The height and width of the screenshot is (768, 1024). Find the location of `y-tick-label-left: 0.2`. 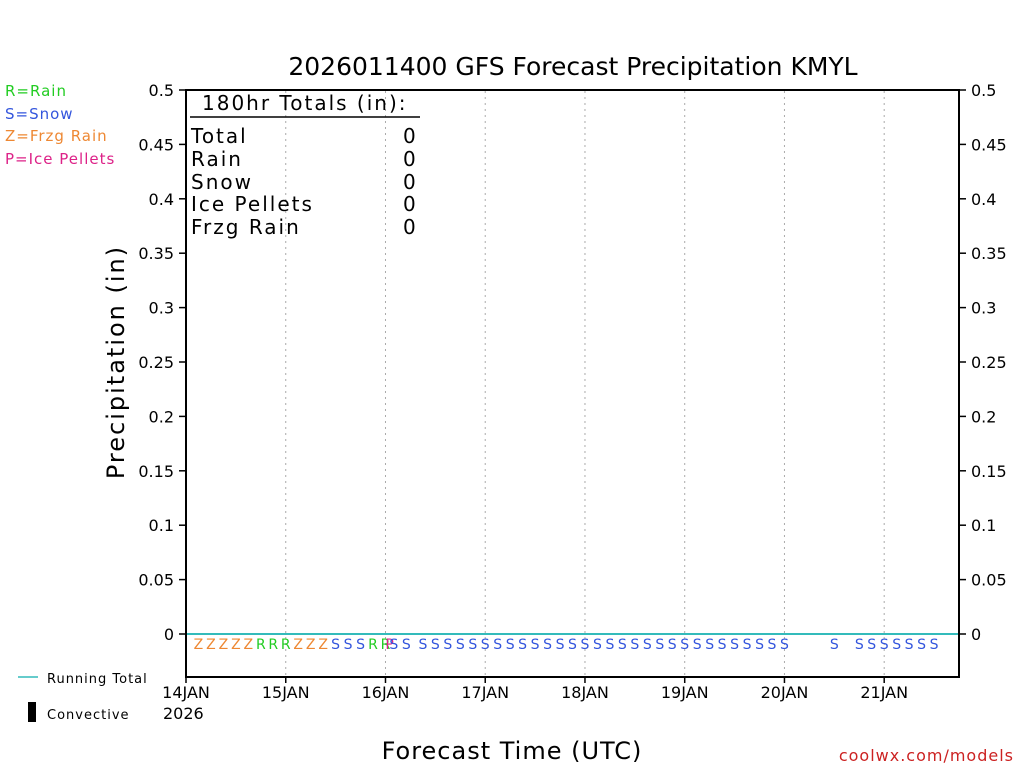

y-tick-label-left: 0.2 is located at coordinates (161, 416).